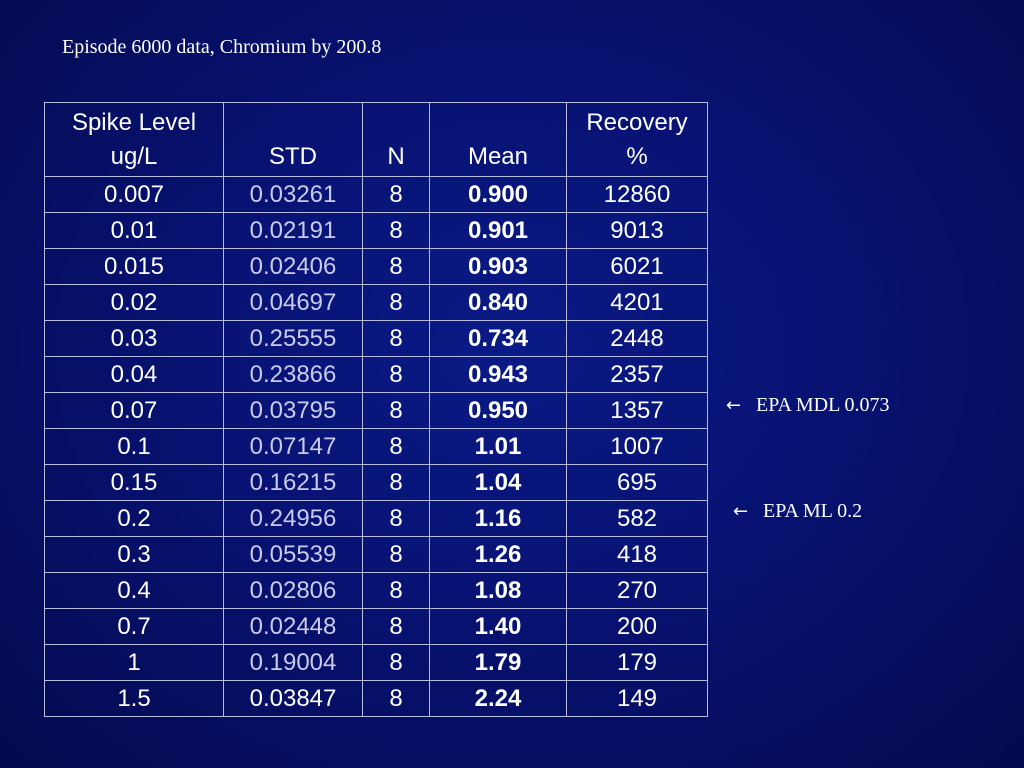 The height and width of the screenshot is (768, 1024). Describe the element at coordinates (637, 194) in the screenshot. I see `recovery-cell: 12860` at that location.